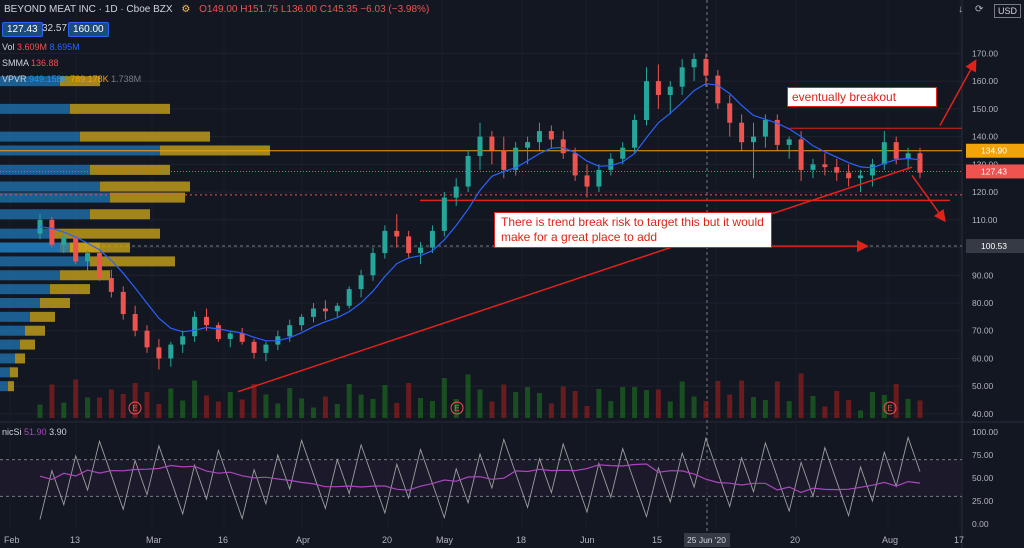  What do you see at coordinates (985, 432) in the screenshot?
I see `rsi-tick-label: 100.00` at bounding box center [985, 432].